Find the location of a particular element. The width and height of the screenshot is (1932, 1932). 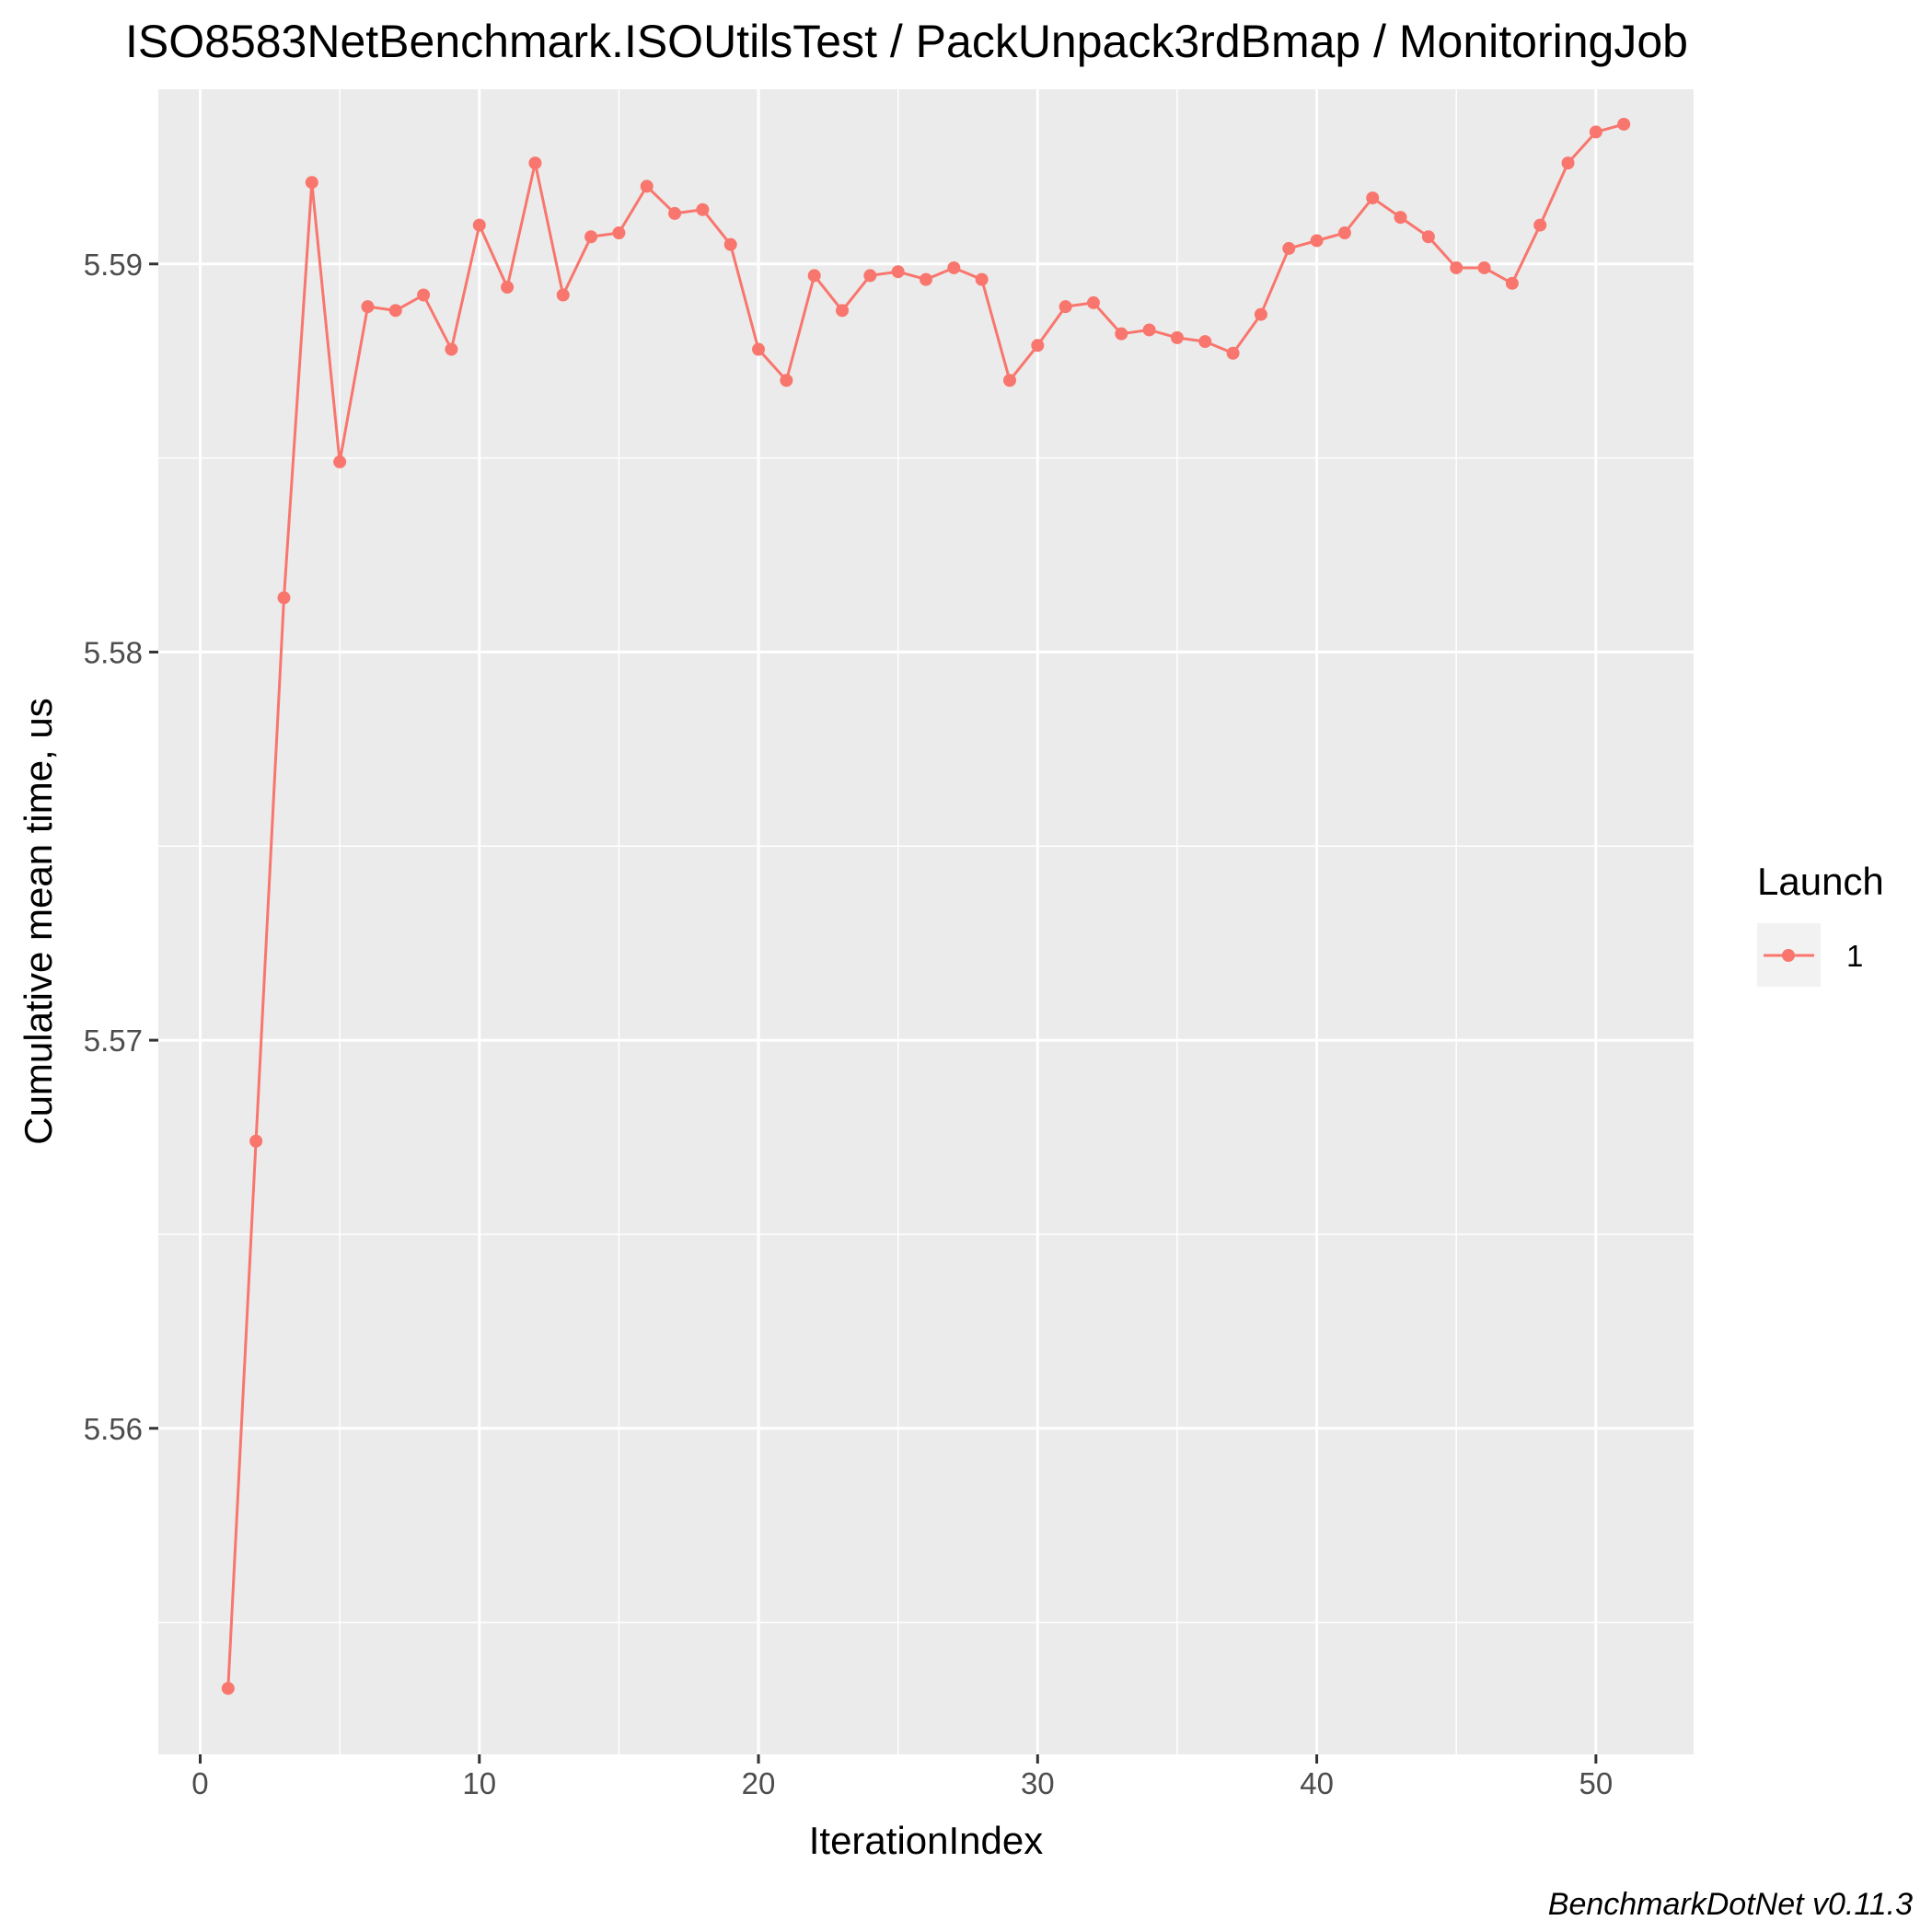

y-axis: 5.56 5.57 5.58 5.59 is located at coordinates (121, 847).